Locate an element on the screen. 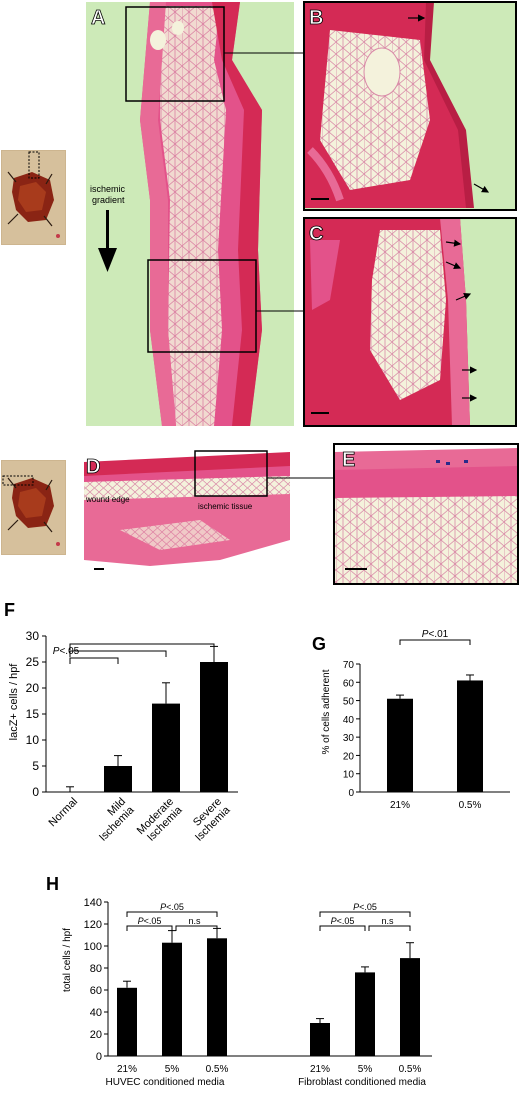 The height and width of the screenshot is (1094, 520). ischemic-tissue-label: ischemic tissue is located at coordinates (225, 506).